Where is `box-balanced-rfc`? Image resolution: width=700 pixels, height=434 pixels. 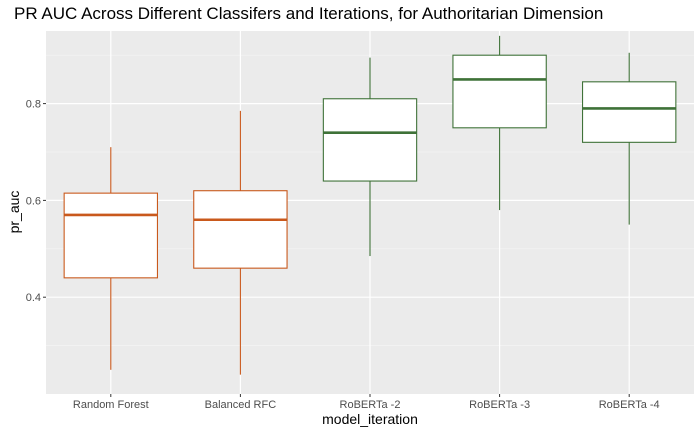 box-balanced-rfc is located at coordinates (240, 242).